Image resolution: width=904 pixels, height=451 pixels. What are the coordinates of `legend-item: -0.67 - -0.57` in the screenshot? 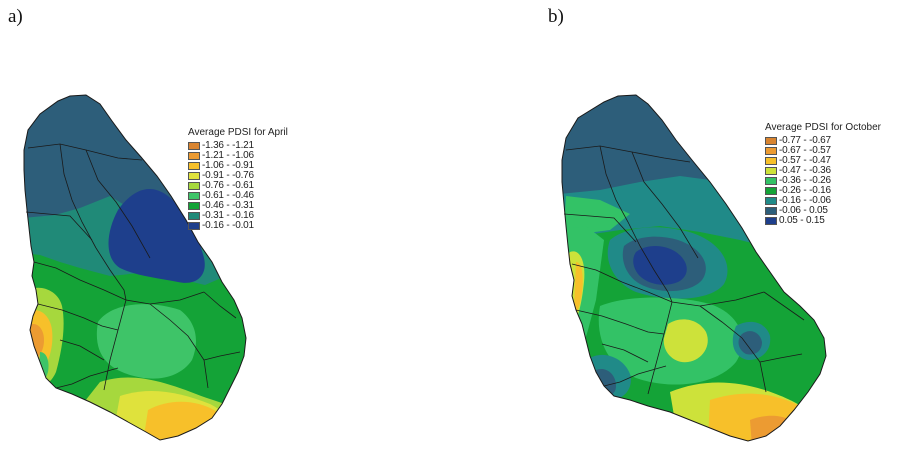 It's located at (823, 151).